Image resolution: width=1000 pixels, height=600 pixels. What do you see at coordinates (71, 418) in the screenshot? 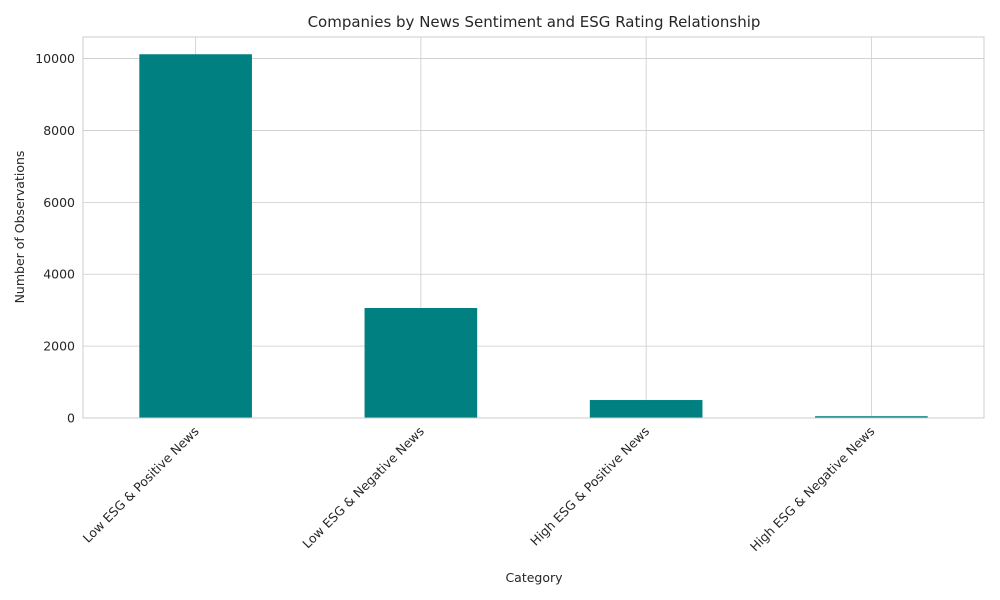
I see `y-tick-label: 0` at bounding box center [71, 418].